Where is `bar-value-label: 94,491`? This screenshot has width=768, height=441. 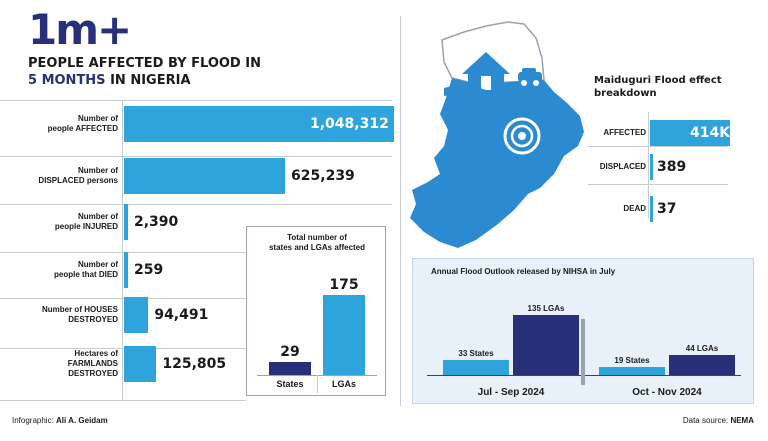
bar-value-label: 94,491 is located at coordinates (181, 315).